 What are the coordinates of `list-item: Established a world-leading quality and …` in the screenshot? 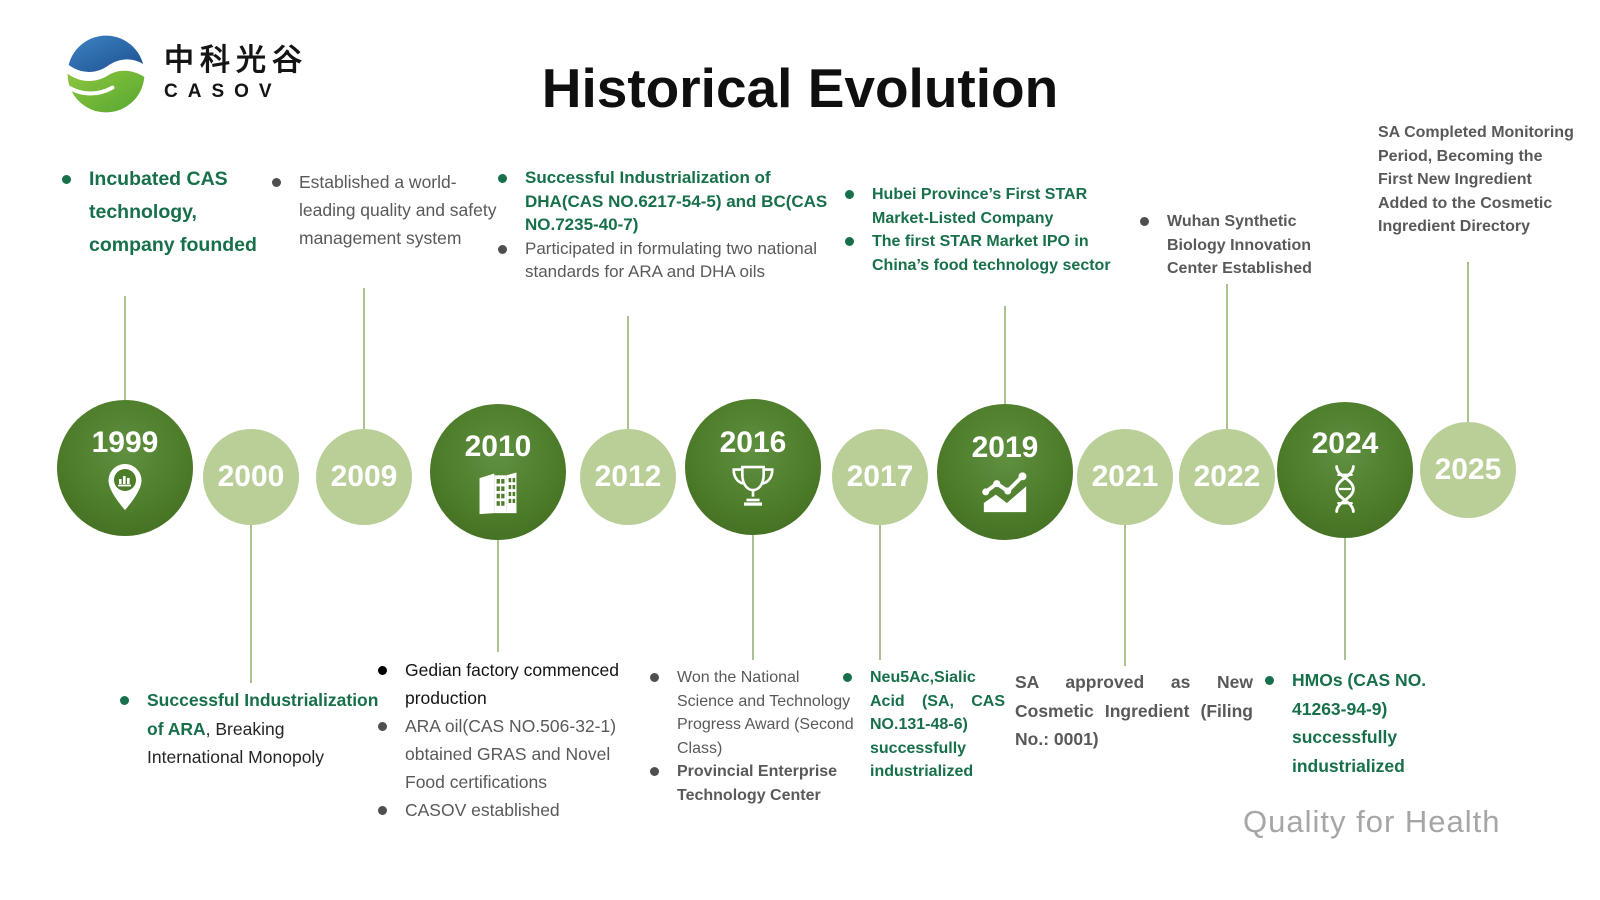 It's located at (386, 210).